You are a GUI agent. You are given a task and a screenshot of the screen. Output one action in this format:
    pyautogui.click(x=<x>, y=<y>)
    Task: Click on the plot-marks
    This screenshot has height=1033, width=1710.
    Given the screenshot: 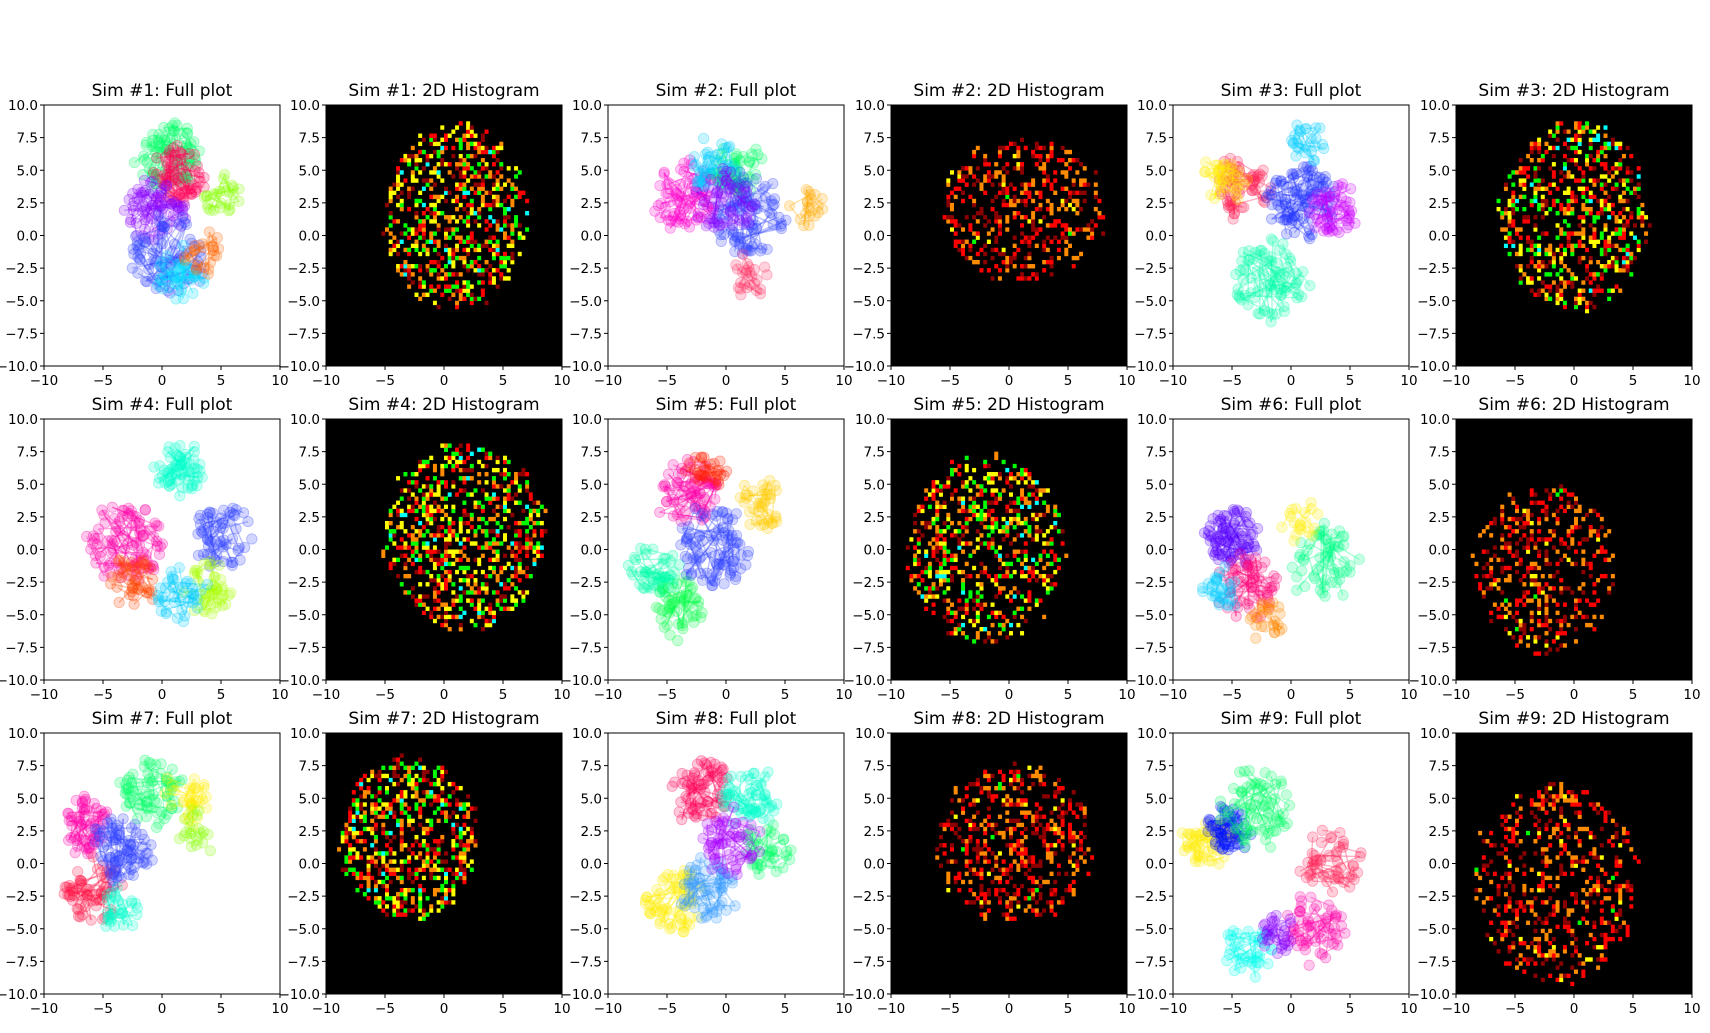 What is the action you would take?
    pyautogui.click(x=1280, y=223)
    